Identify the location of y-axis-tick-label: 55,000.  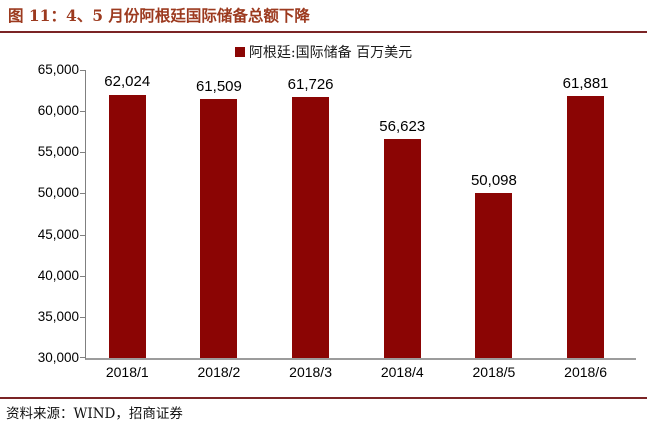
(58, 152).